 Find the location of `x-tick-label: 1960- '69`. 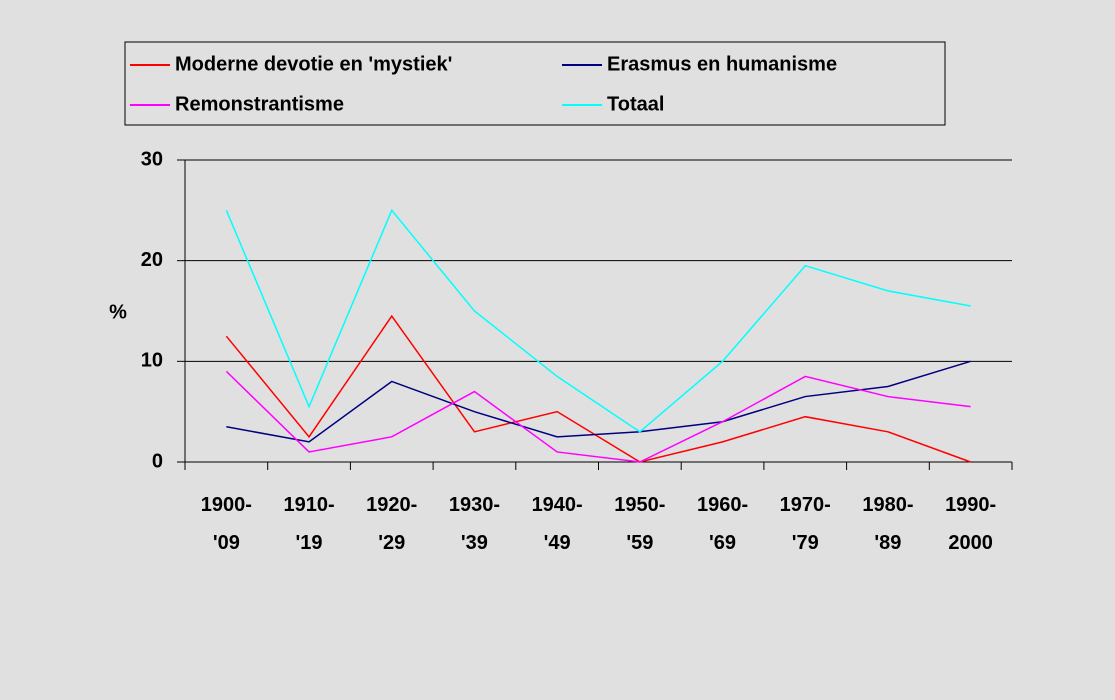

x-tick-label: 1960- '69 is located at coordinates (722, 524).